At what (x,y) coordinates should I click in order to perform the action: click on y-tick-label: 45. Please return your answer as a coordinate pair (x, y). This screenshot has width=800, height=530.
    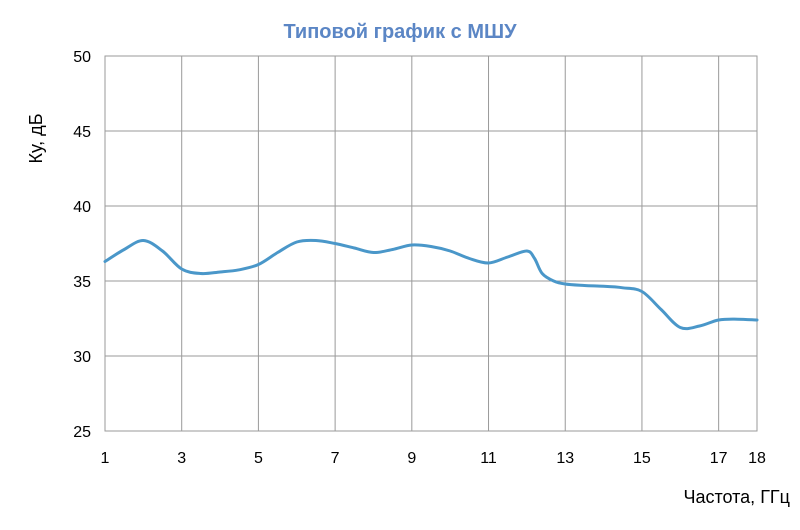
    Looking at the image, I should click on (82, 132).